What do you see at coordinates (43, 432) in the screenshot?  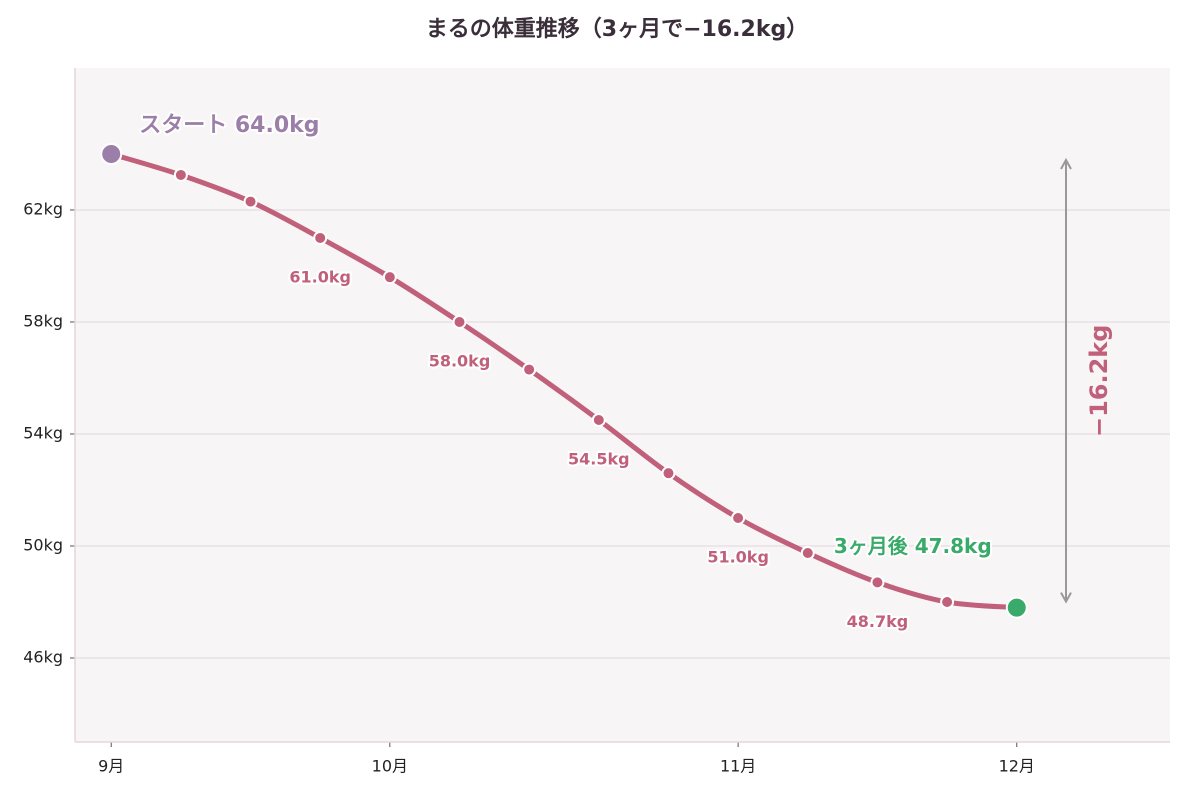 I see `y-tick-label: 54kg` at bounding box center [43, 432].